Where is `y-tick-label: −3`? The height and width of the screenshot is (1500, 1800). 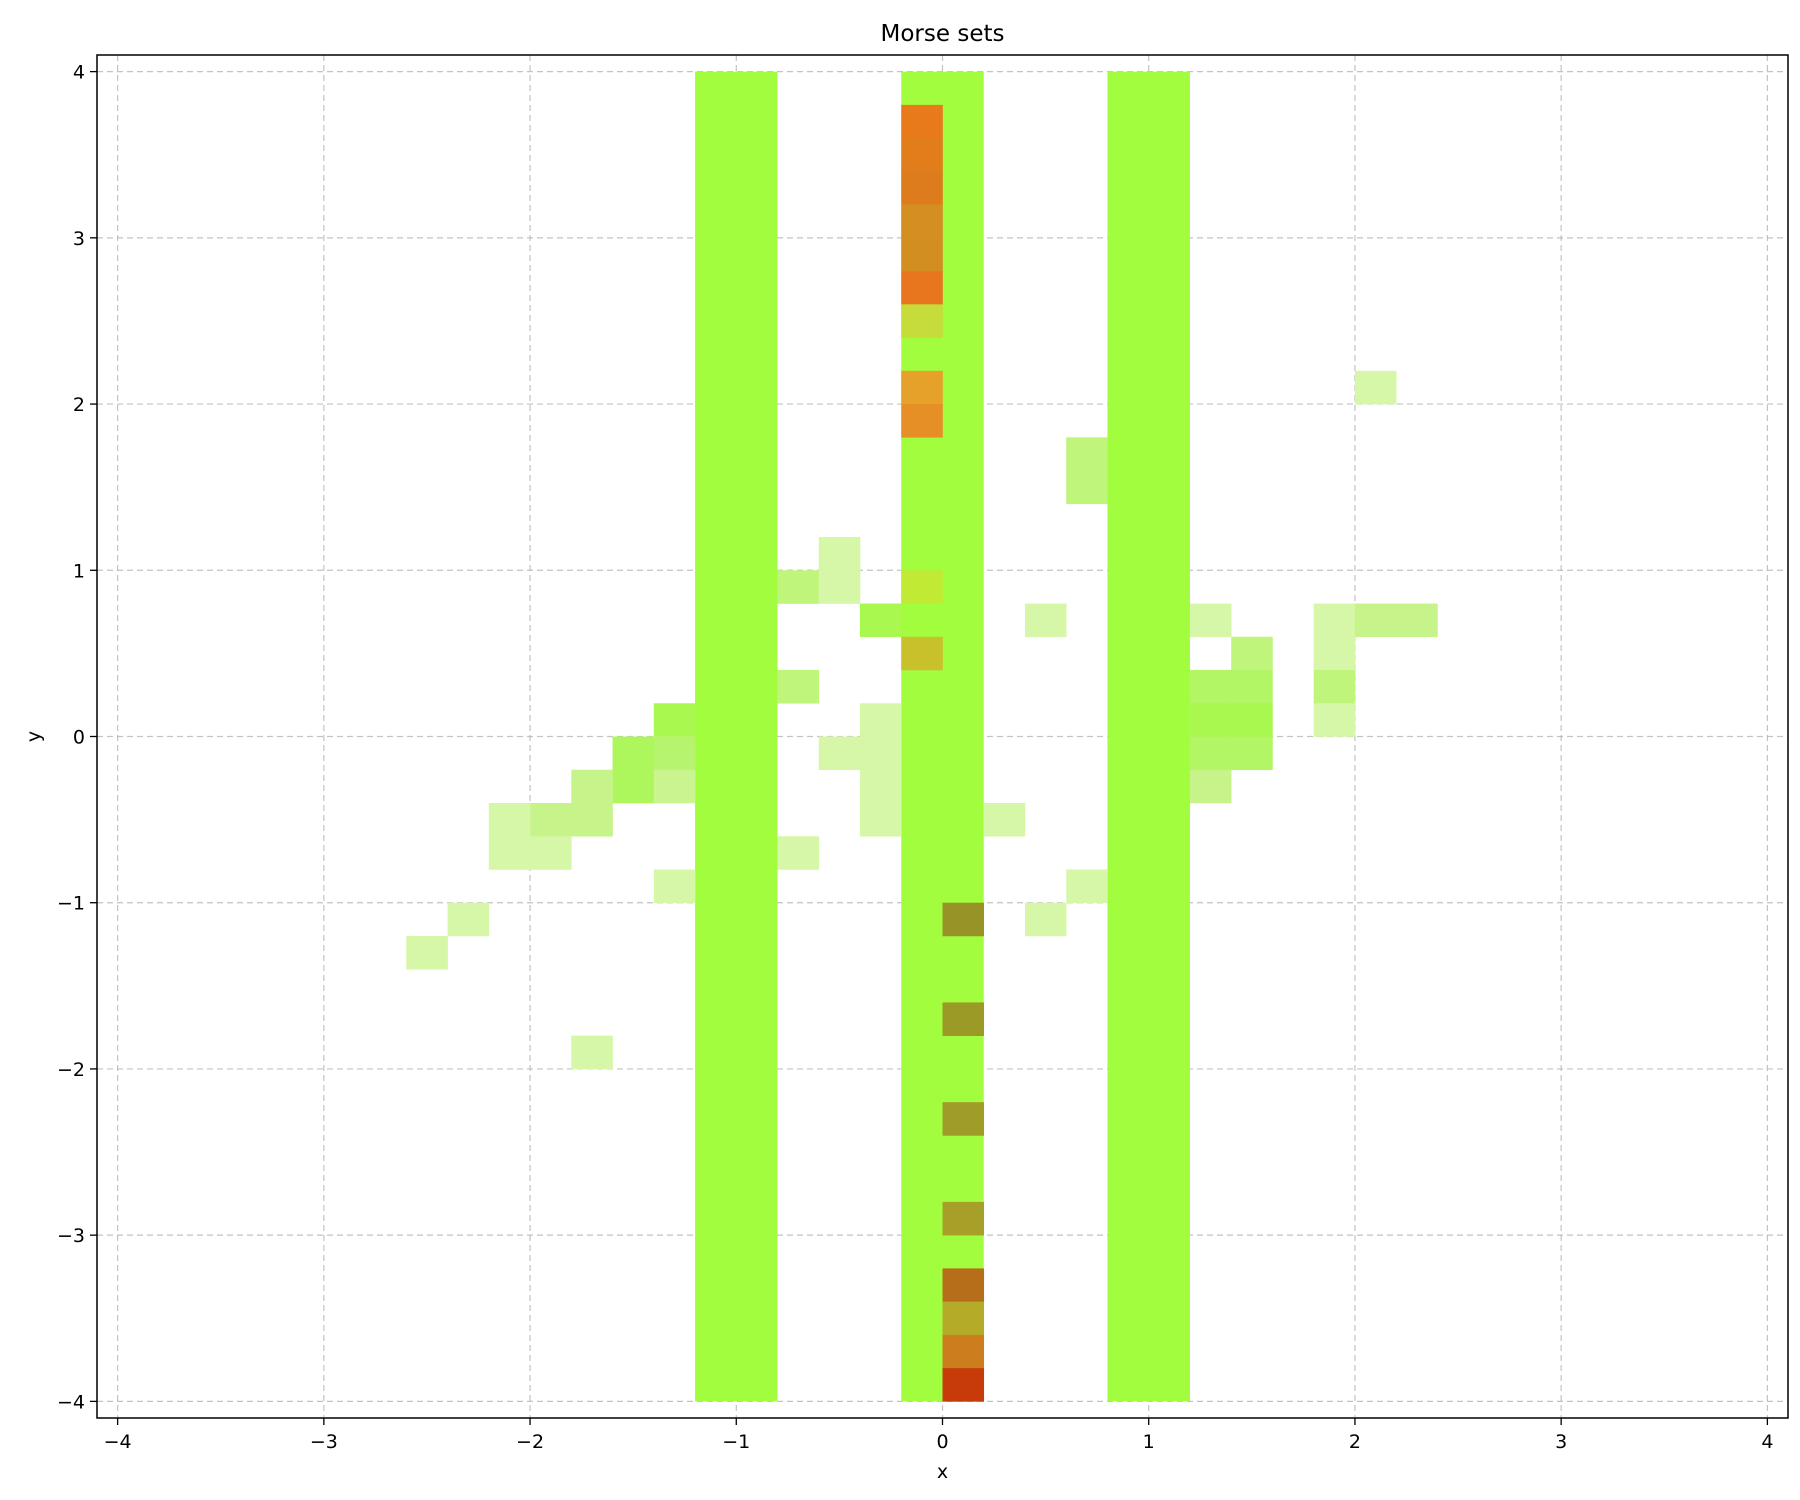
y-tick-label: −3 is located at coordinates (71, 1236).